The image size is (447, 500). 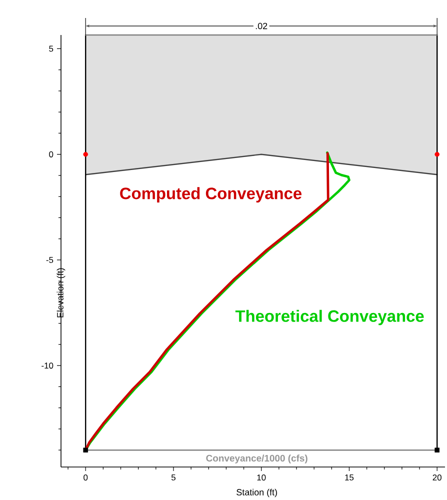 What do you see at coordinates (51, 49) in the screenshot?
I see `y-tick-label: 5` at bounding box center [51, 49].